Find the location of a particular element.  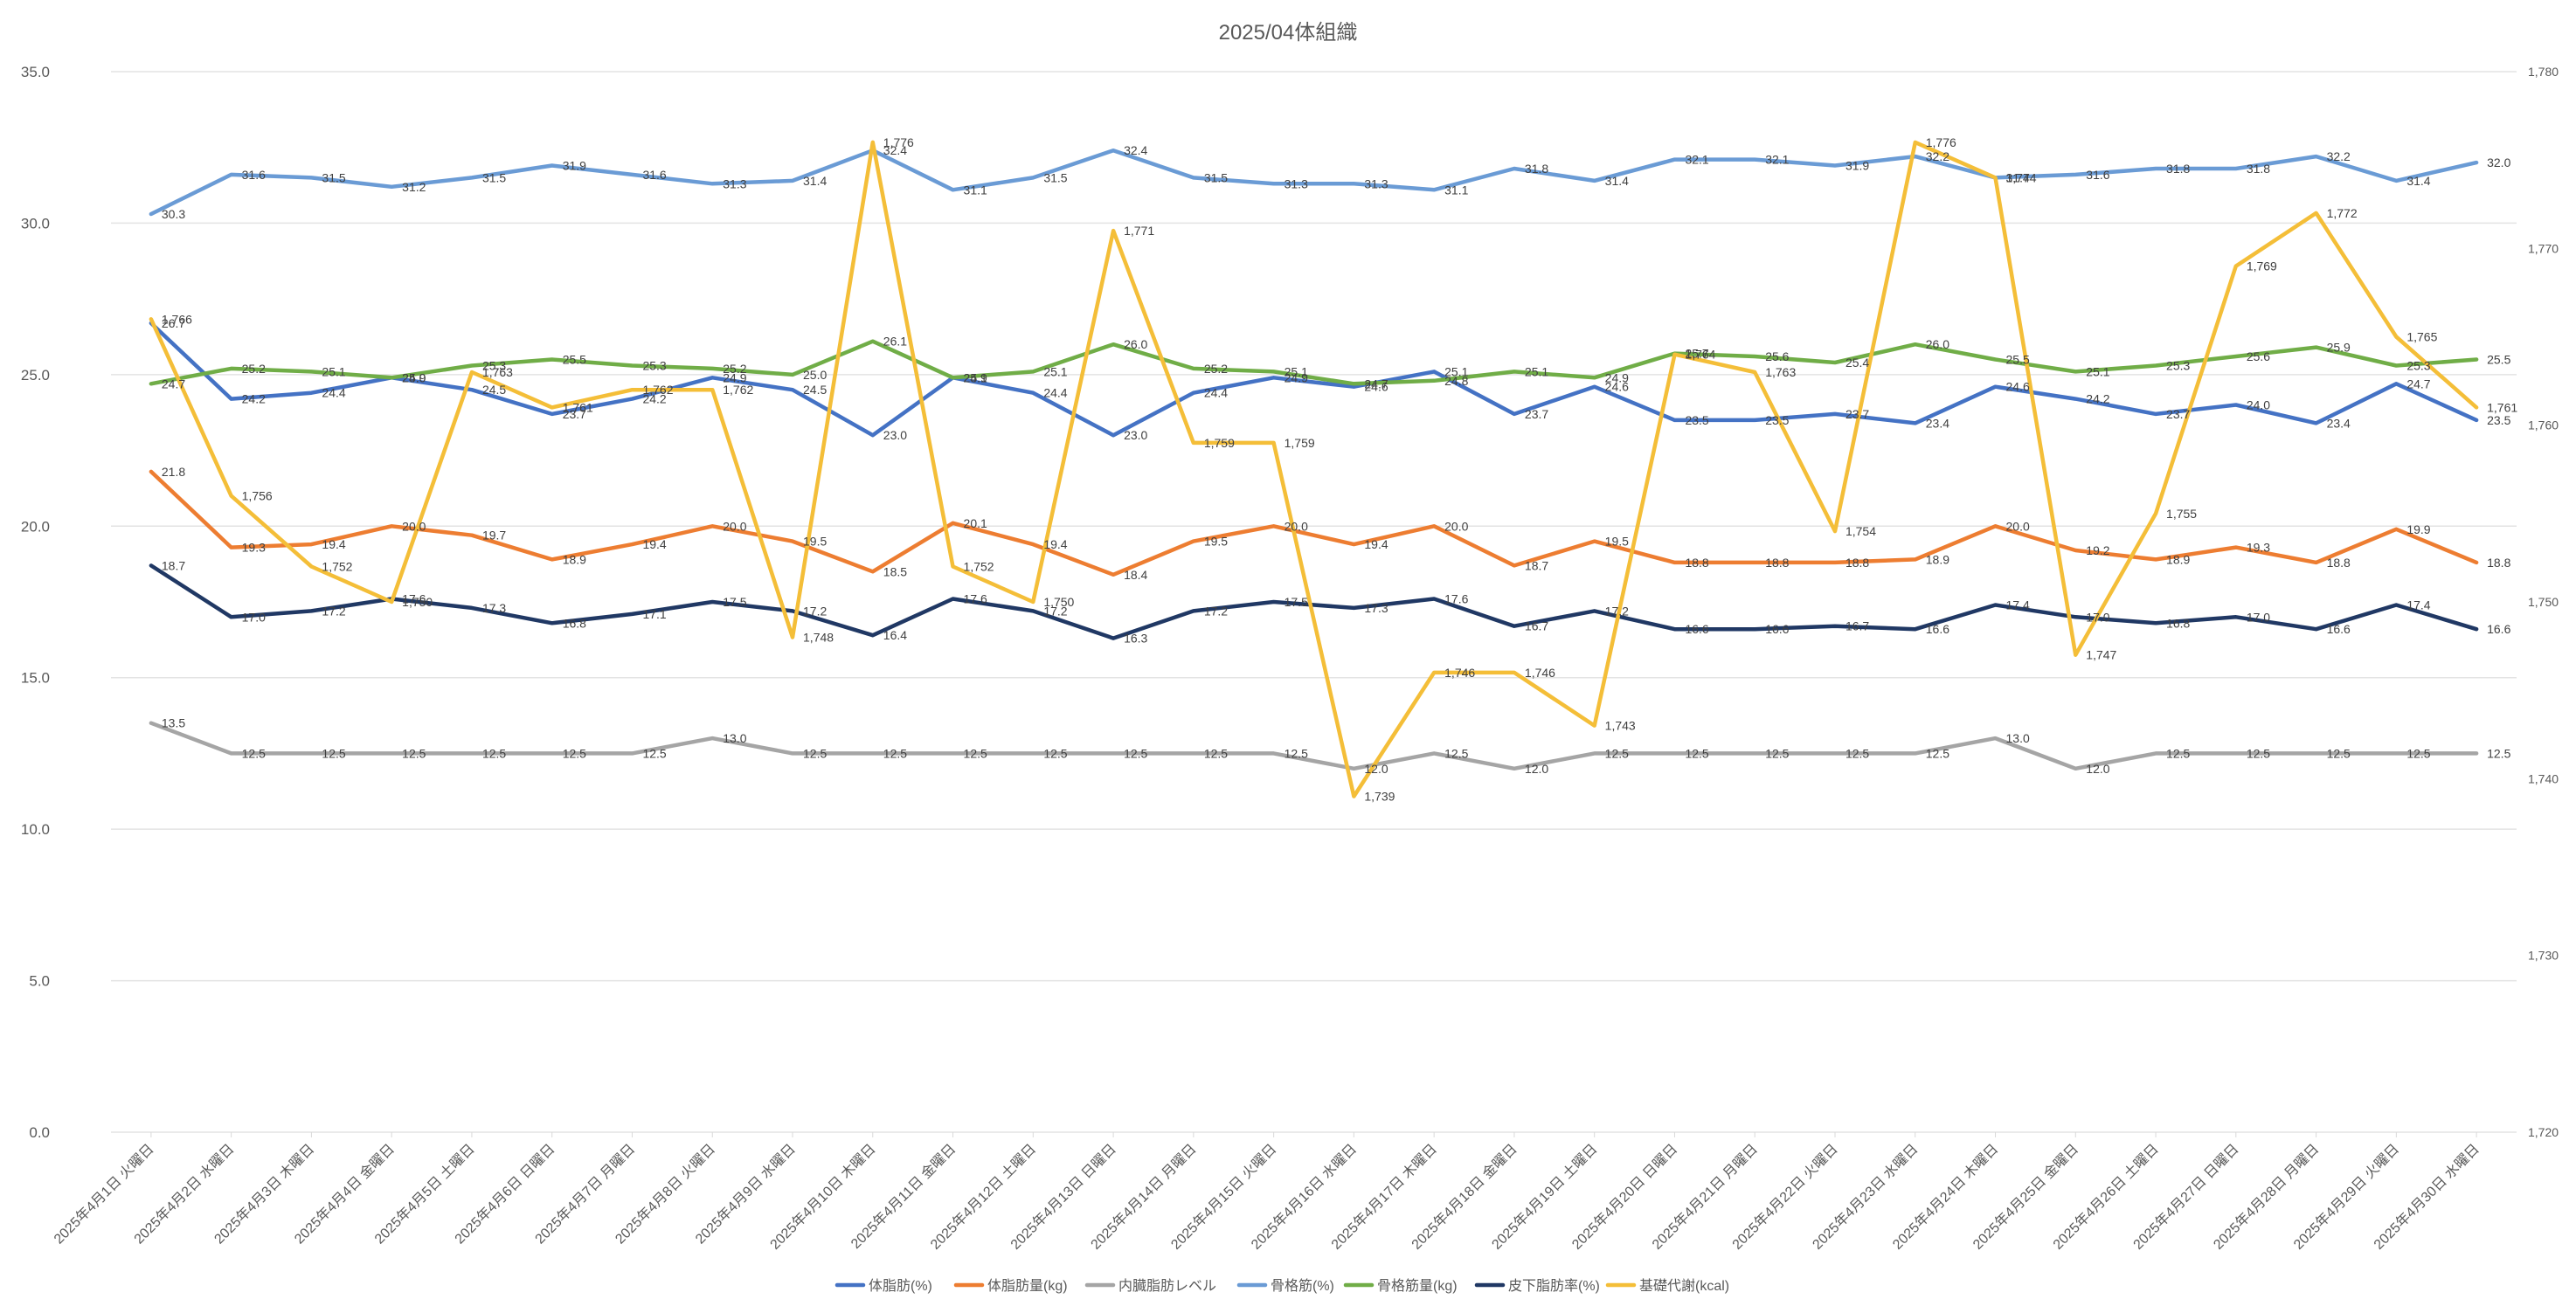

data-label: 13.0 is located at coordinates (734, 738).